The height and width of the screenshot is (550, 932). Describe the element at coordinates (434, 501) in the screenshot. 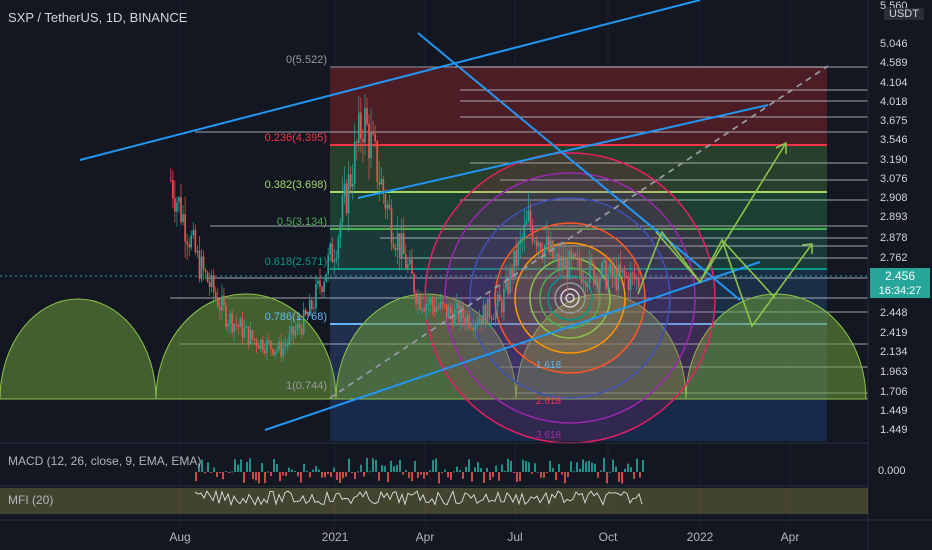

I see `mfi-band` at that location.